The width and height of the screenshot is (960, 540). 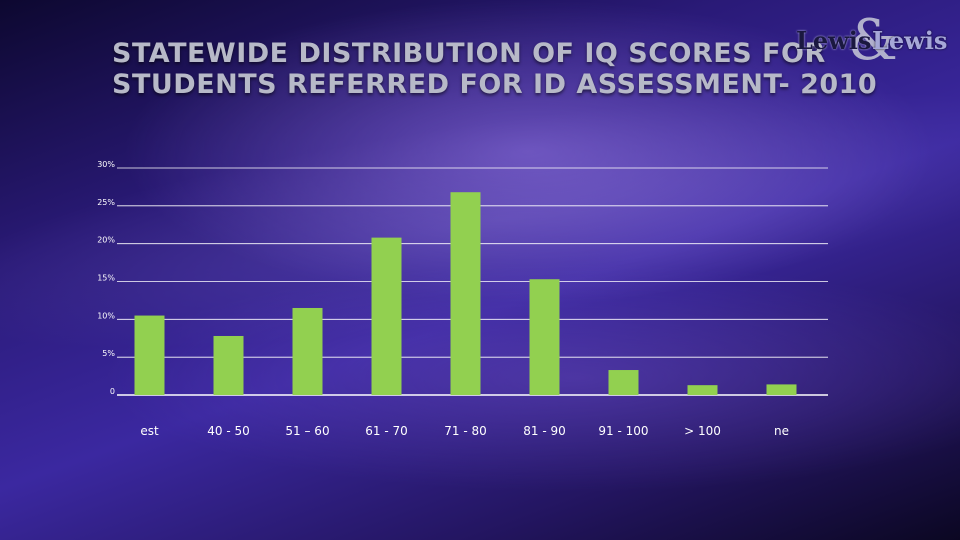 I want to click on x-category-label: 40 - 50, so click(x=228, y=431).